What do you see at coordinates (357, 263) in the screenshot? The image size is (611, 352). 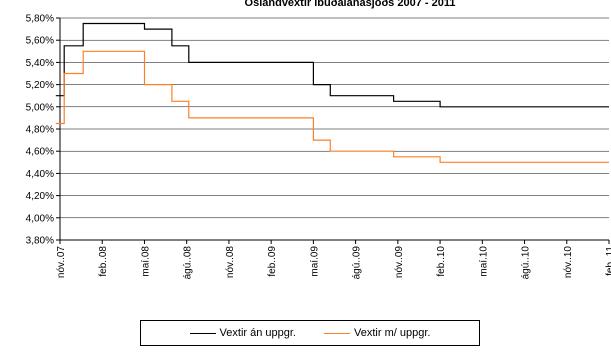 I see `x-tick-label-7: ágú..09` at bounding box center [357, 263].